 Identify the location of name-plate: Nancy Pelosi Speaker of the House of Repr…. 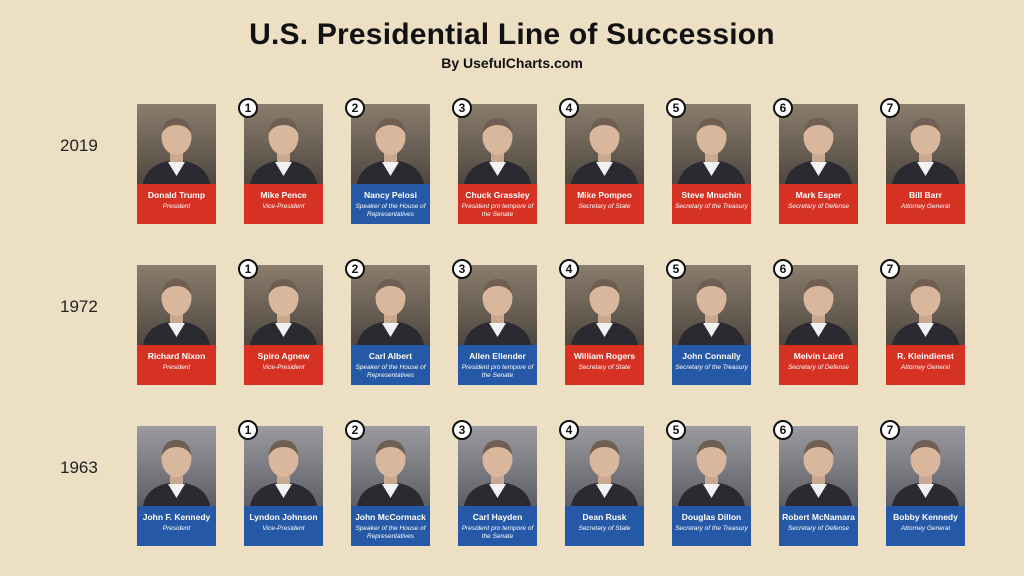
(390, 204).